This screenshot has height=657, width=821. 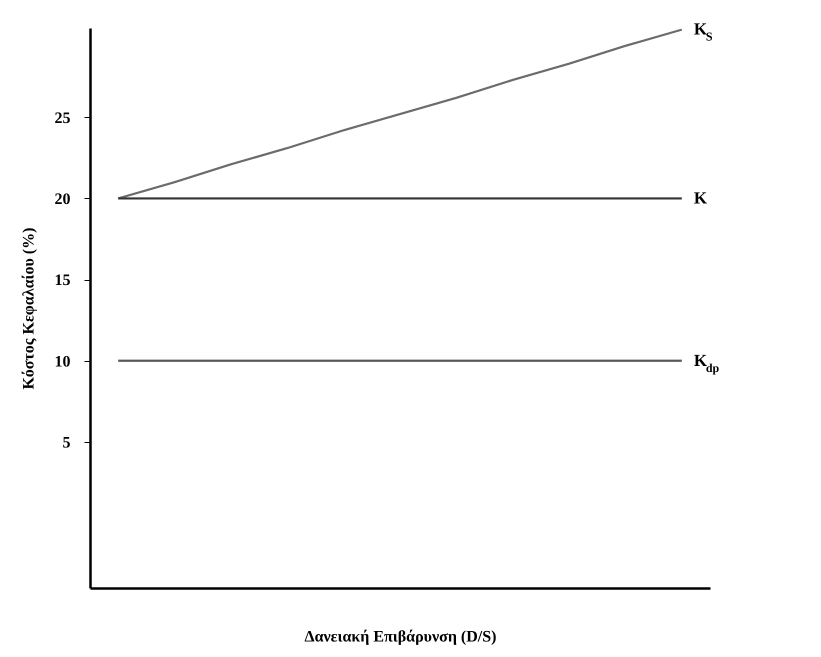 What do you see at coordinates (62, 361) in the screenshot?
I see `y-tick-label: 10` at bounding box center [62, 361].